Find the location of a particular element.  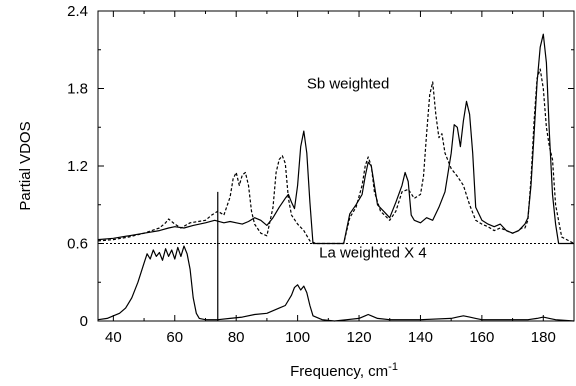

y-tick-label: 0 is located at coordinates (84, 321).